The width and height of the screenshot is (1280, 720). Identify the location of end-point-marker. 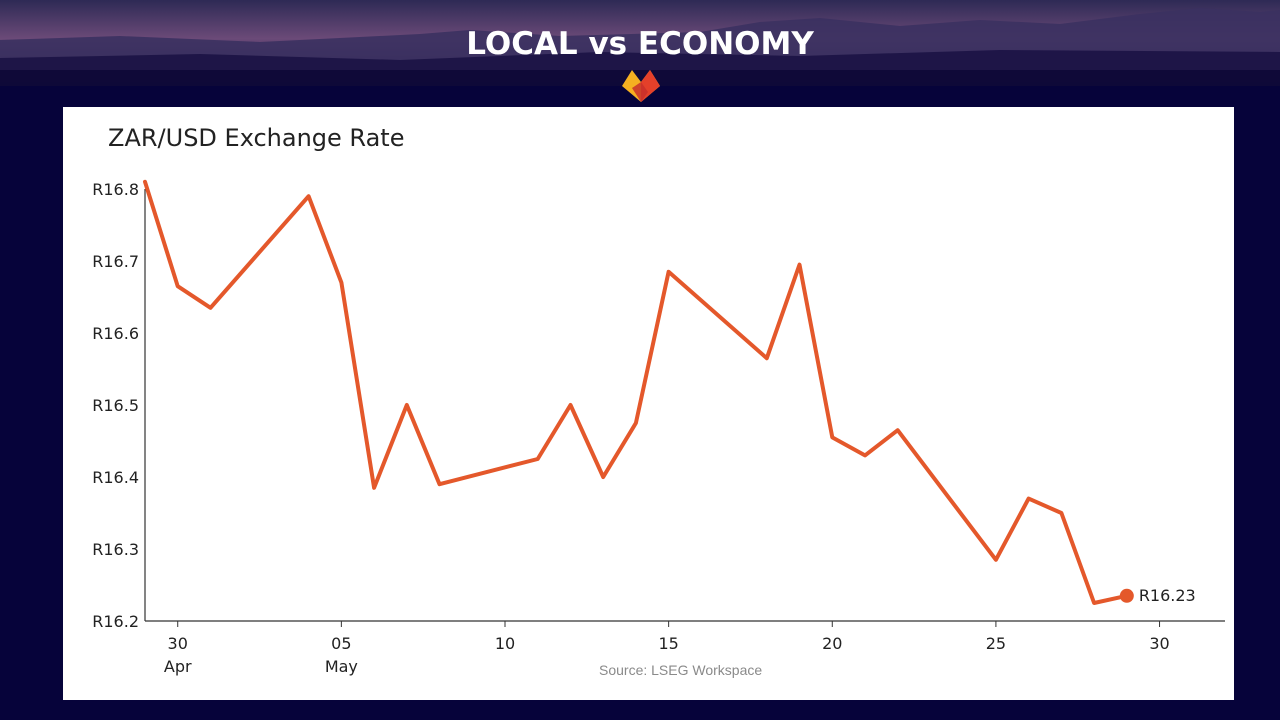
(1126, 595).